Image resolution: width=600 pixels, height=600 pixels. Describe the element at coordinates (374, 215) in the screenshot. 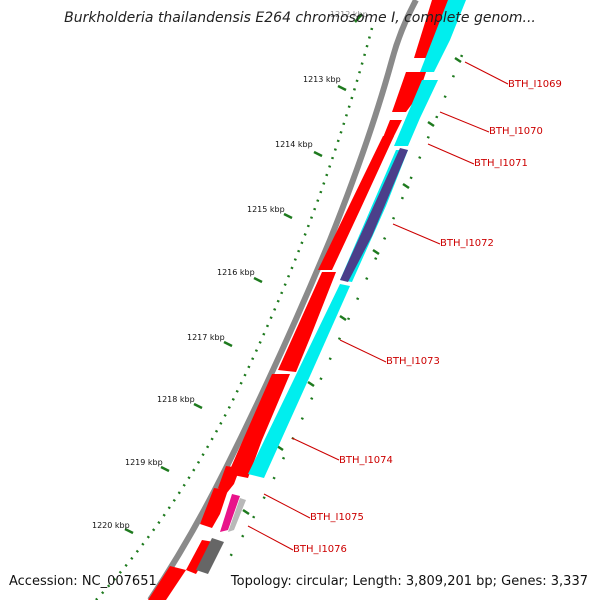

I see `purple-feature` at that location.